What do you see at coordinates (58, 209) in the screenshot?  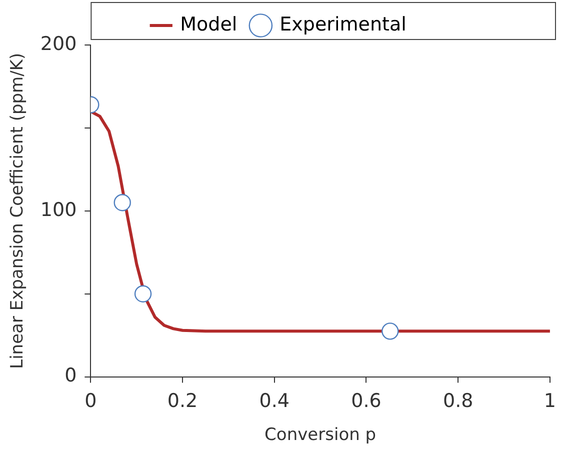 I see `y-tick-label: 100` at bounding box center [58, 209].